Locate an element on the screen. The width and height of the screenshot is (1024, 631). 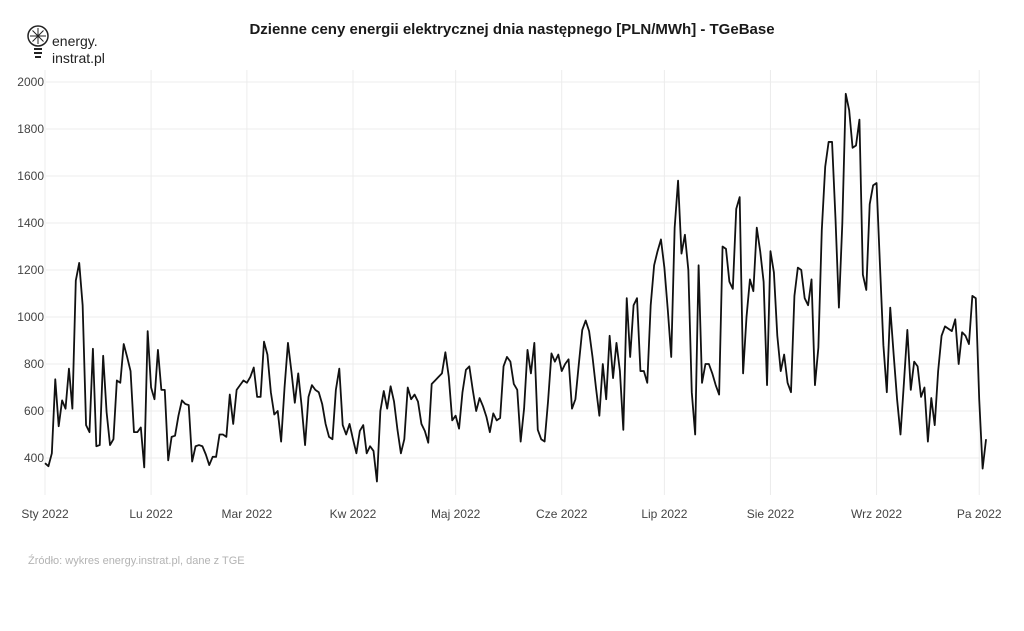
x-tick-label: Cze 2022 is located at coordinates (562, 514).